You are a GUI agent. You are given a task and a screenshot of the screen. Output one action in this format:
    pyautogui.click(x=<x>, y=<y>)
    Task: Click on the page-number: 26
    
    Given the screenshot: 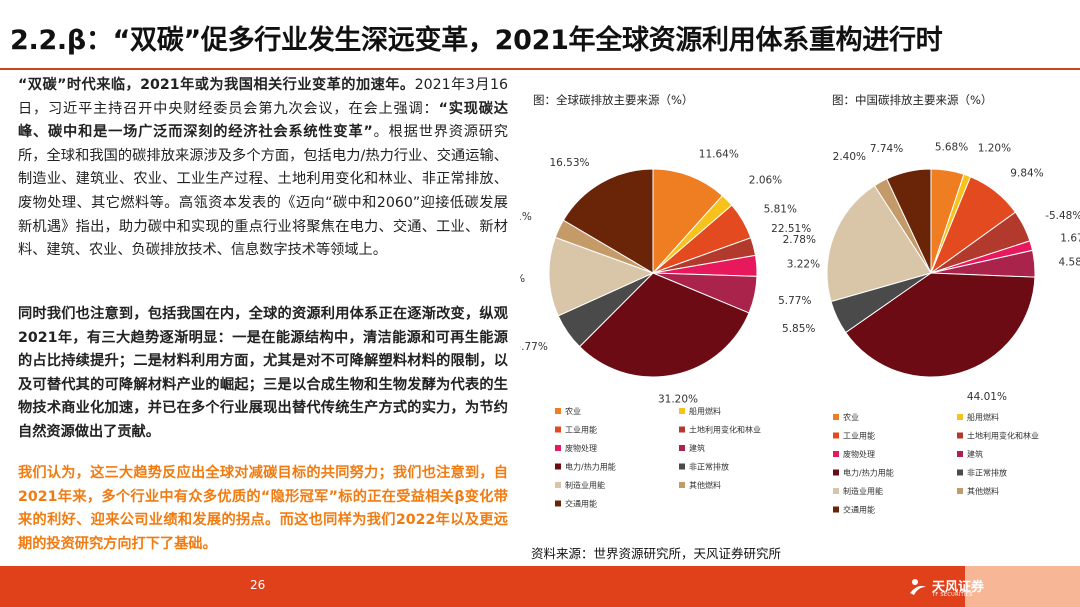 What is the action you would take?
    pyautogui.click(x=258, y=585)
    